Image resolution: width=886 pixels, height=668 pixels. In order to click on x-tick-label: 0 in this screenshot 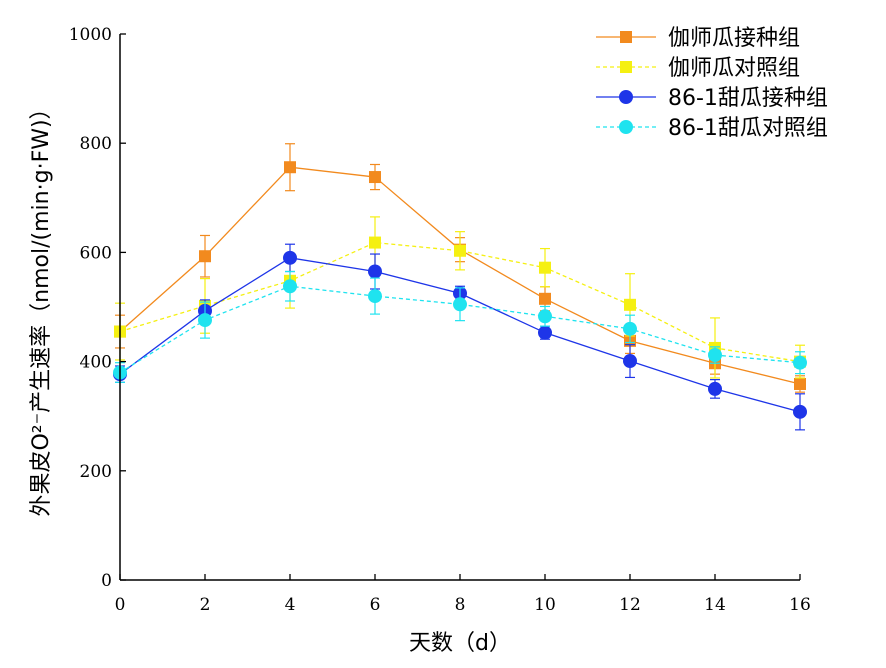, I will do `click(120, 605)`.